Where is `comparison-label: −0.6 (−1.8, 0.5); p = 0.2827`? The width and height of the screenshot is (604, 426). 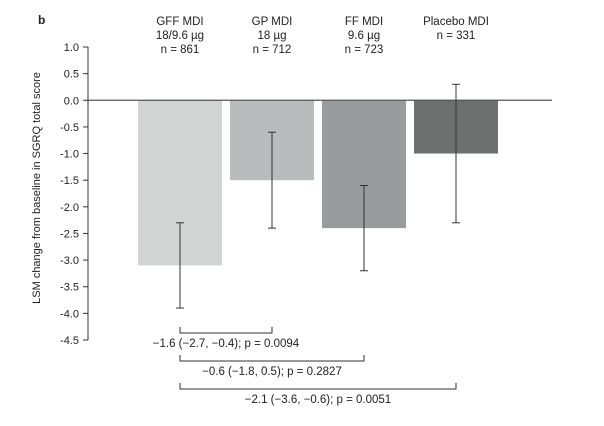
comparison-label: −0.6 (−1.8, 0.5); p = 0.2827 is located at coordinates (272, 372).